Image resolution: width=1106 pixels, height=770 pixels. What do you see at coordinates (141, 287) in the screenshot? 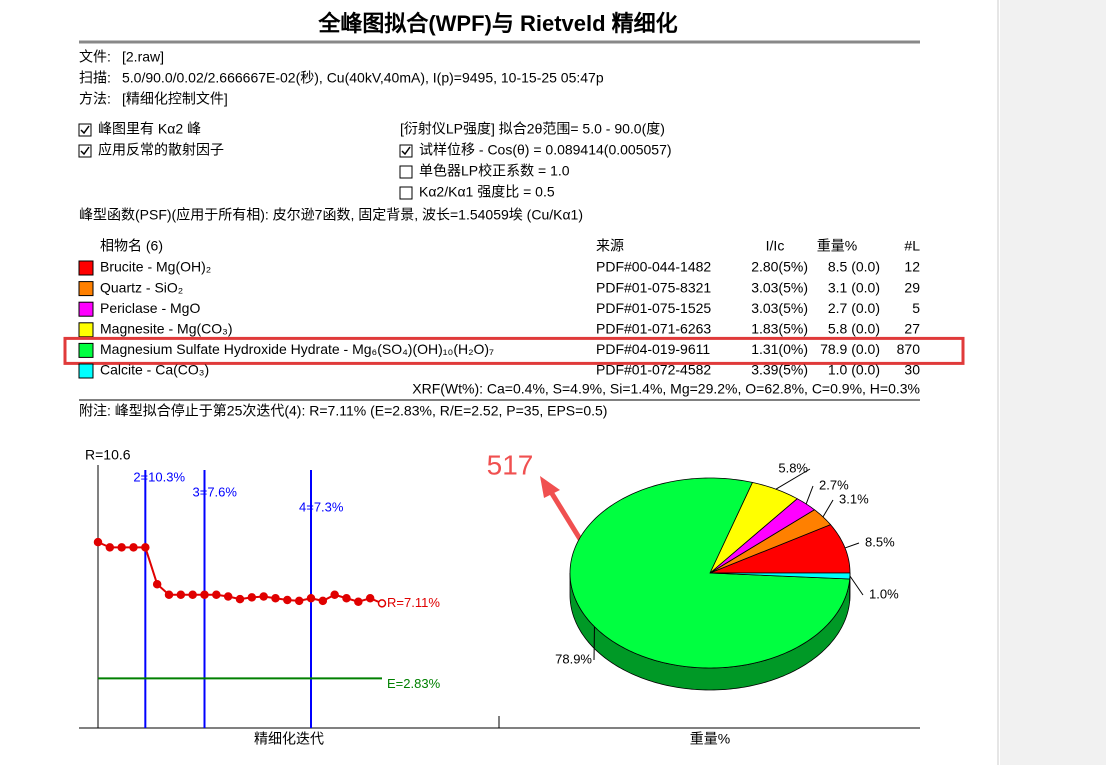
I see `phase-name: Quartz - SiO₂` at bounding box center [141, 287].